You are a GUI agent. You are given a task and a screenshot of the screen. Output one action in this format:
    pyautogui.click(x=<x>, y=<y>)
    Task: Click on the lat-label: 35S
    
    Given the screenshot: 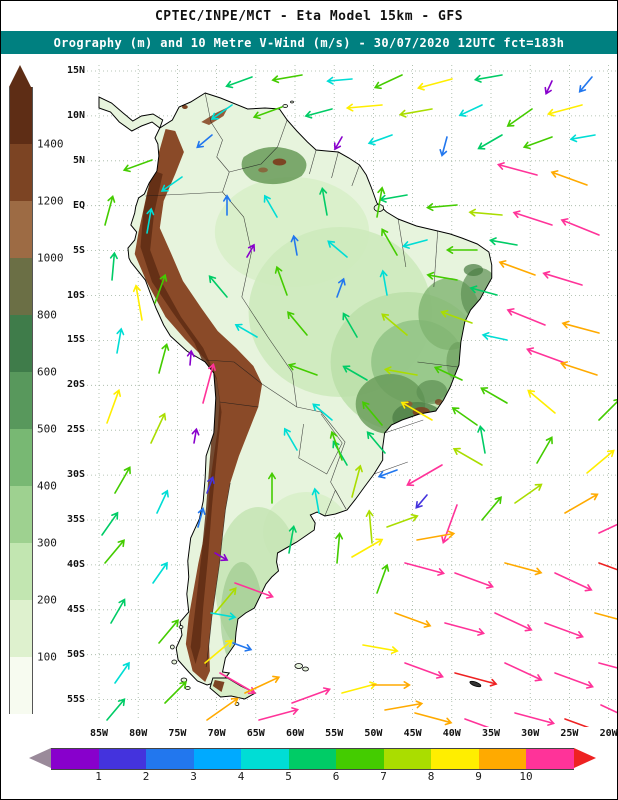 What is the action you would take?
    pyautogui.click(x=75, y=519)
    